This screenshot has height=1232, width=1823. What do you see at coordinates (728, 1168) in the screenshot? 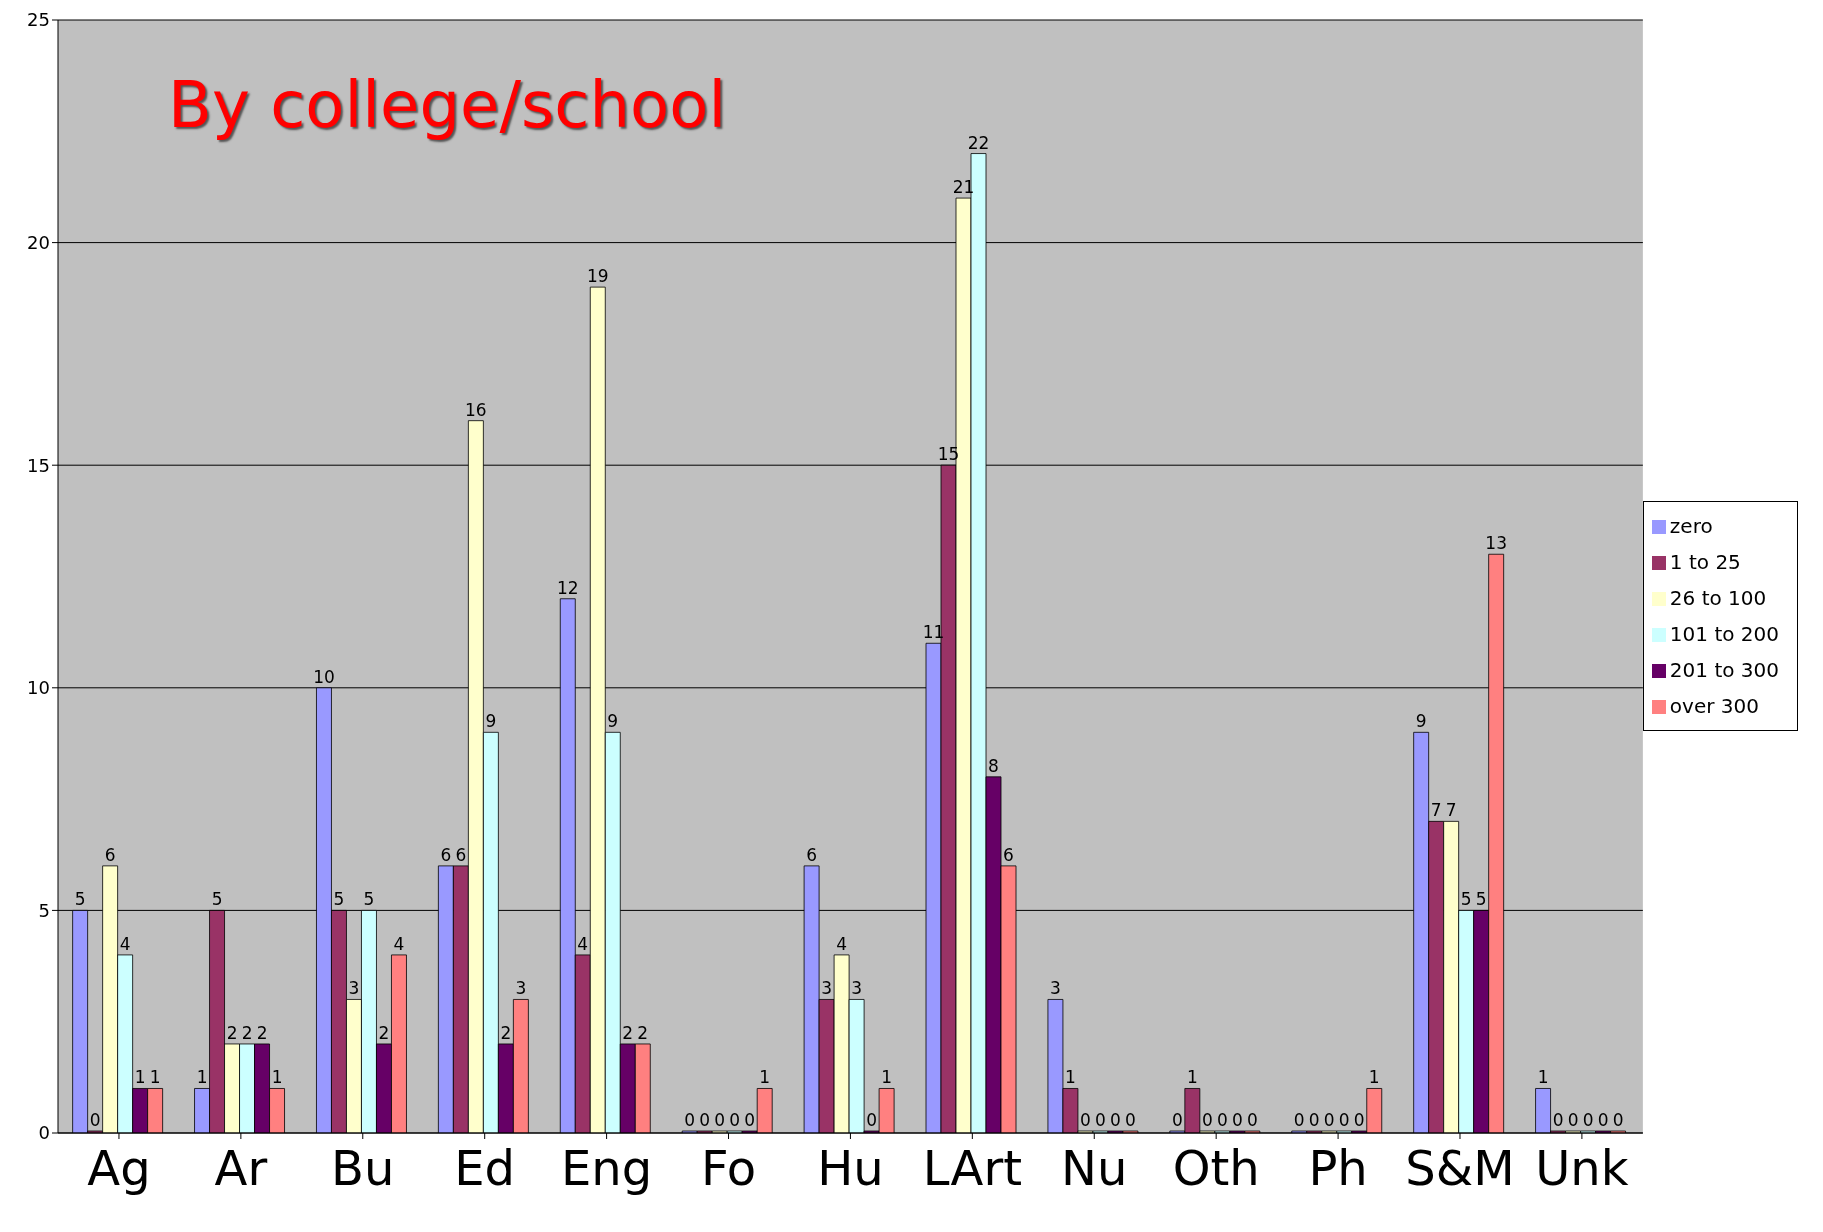
I see `x-tick-label: Fo` at bounding box center [728, 1168].